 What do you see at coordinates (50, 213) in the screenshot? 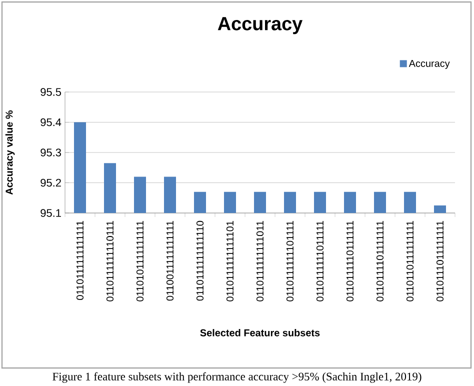
I see `y-tick-label: 95.1` at bounding box center [50, 213].